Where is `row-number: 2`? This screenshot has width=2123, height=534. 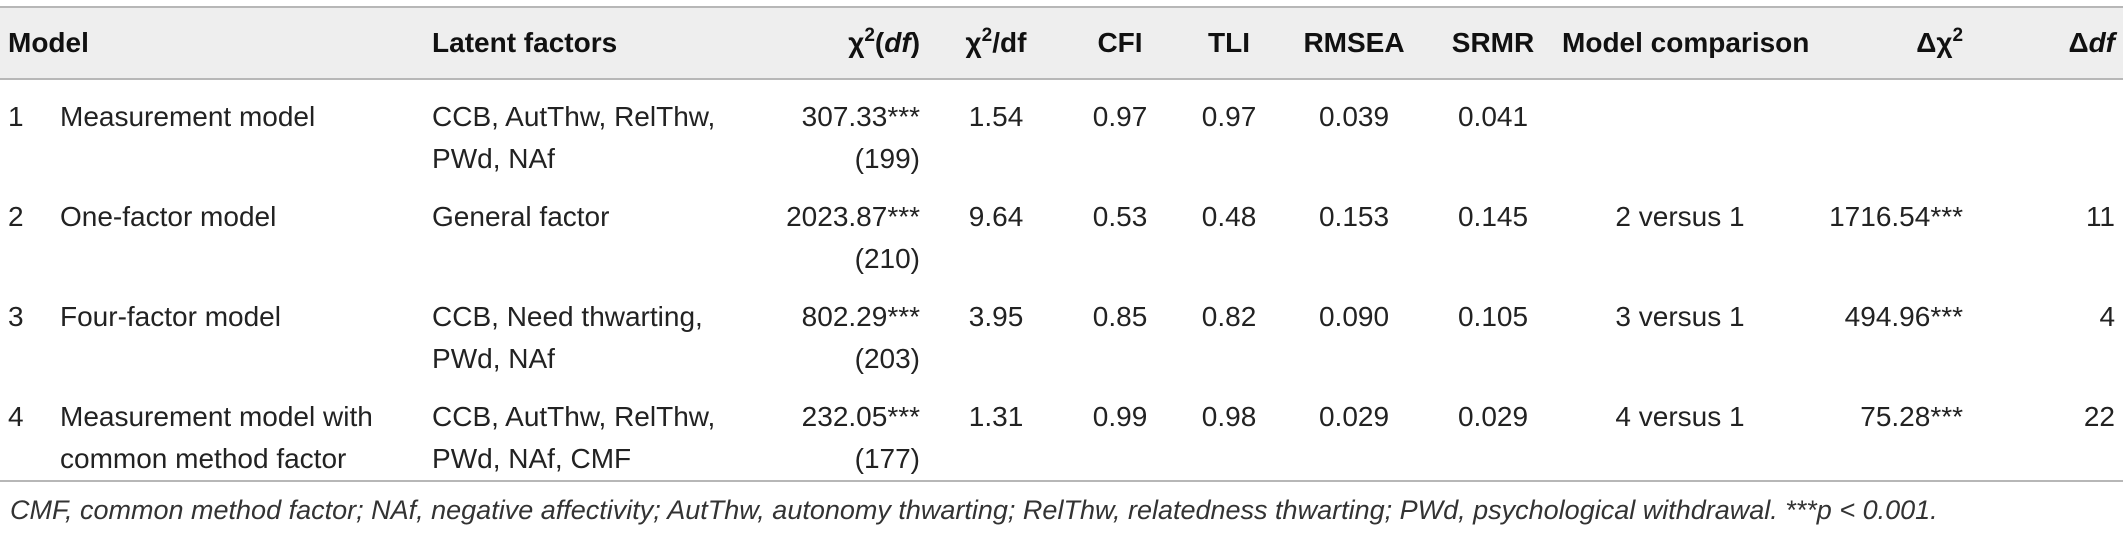
row-number: 2 is located at coordinates (30, 230).